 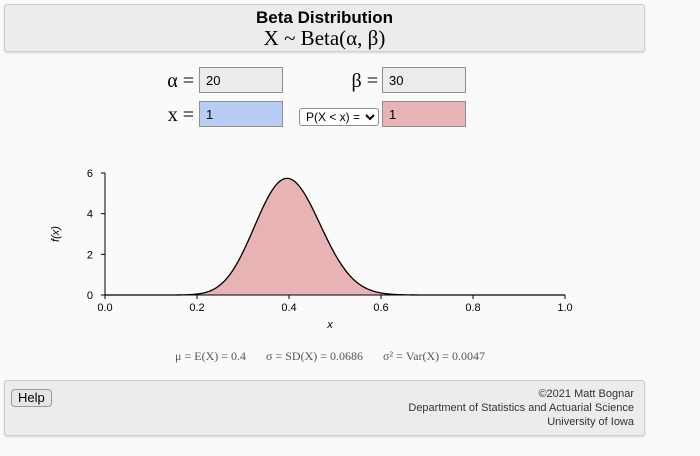 What do you see at coordinates (424, 80) in the screenshot?
I see `beta-input` at bounding box center [424, 80].